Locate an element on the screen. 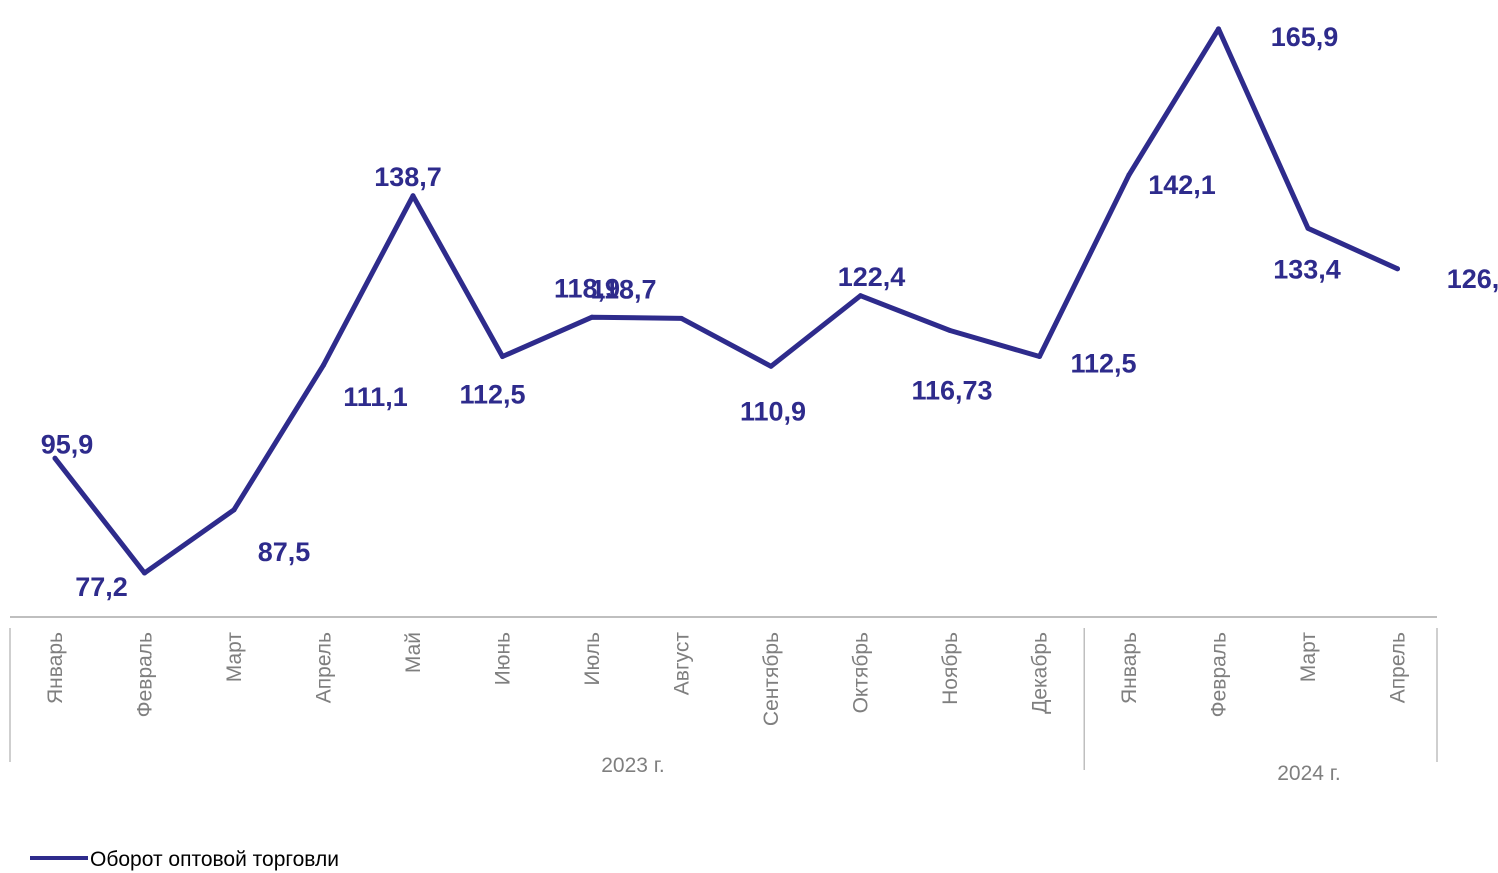  data-label: 118,7 is located at coordinates (623, 290).